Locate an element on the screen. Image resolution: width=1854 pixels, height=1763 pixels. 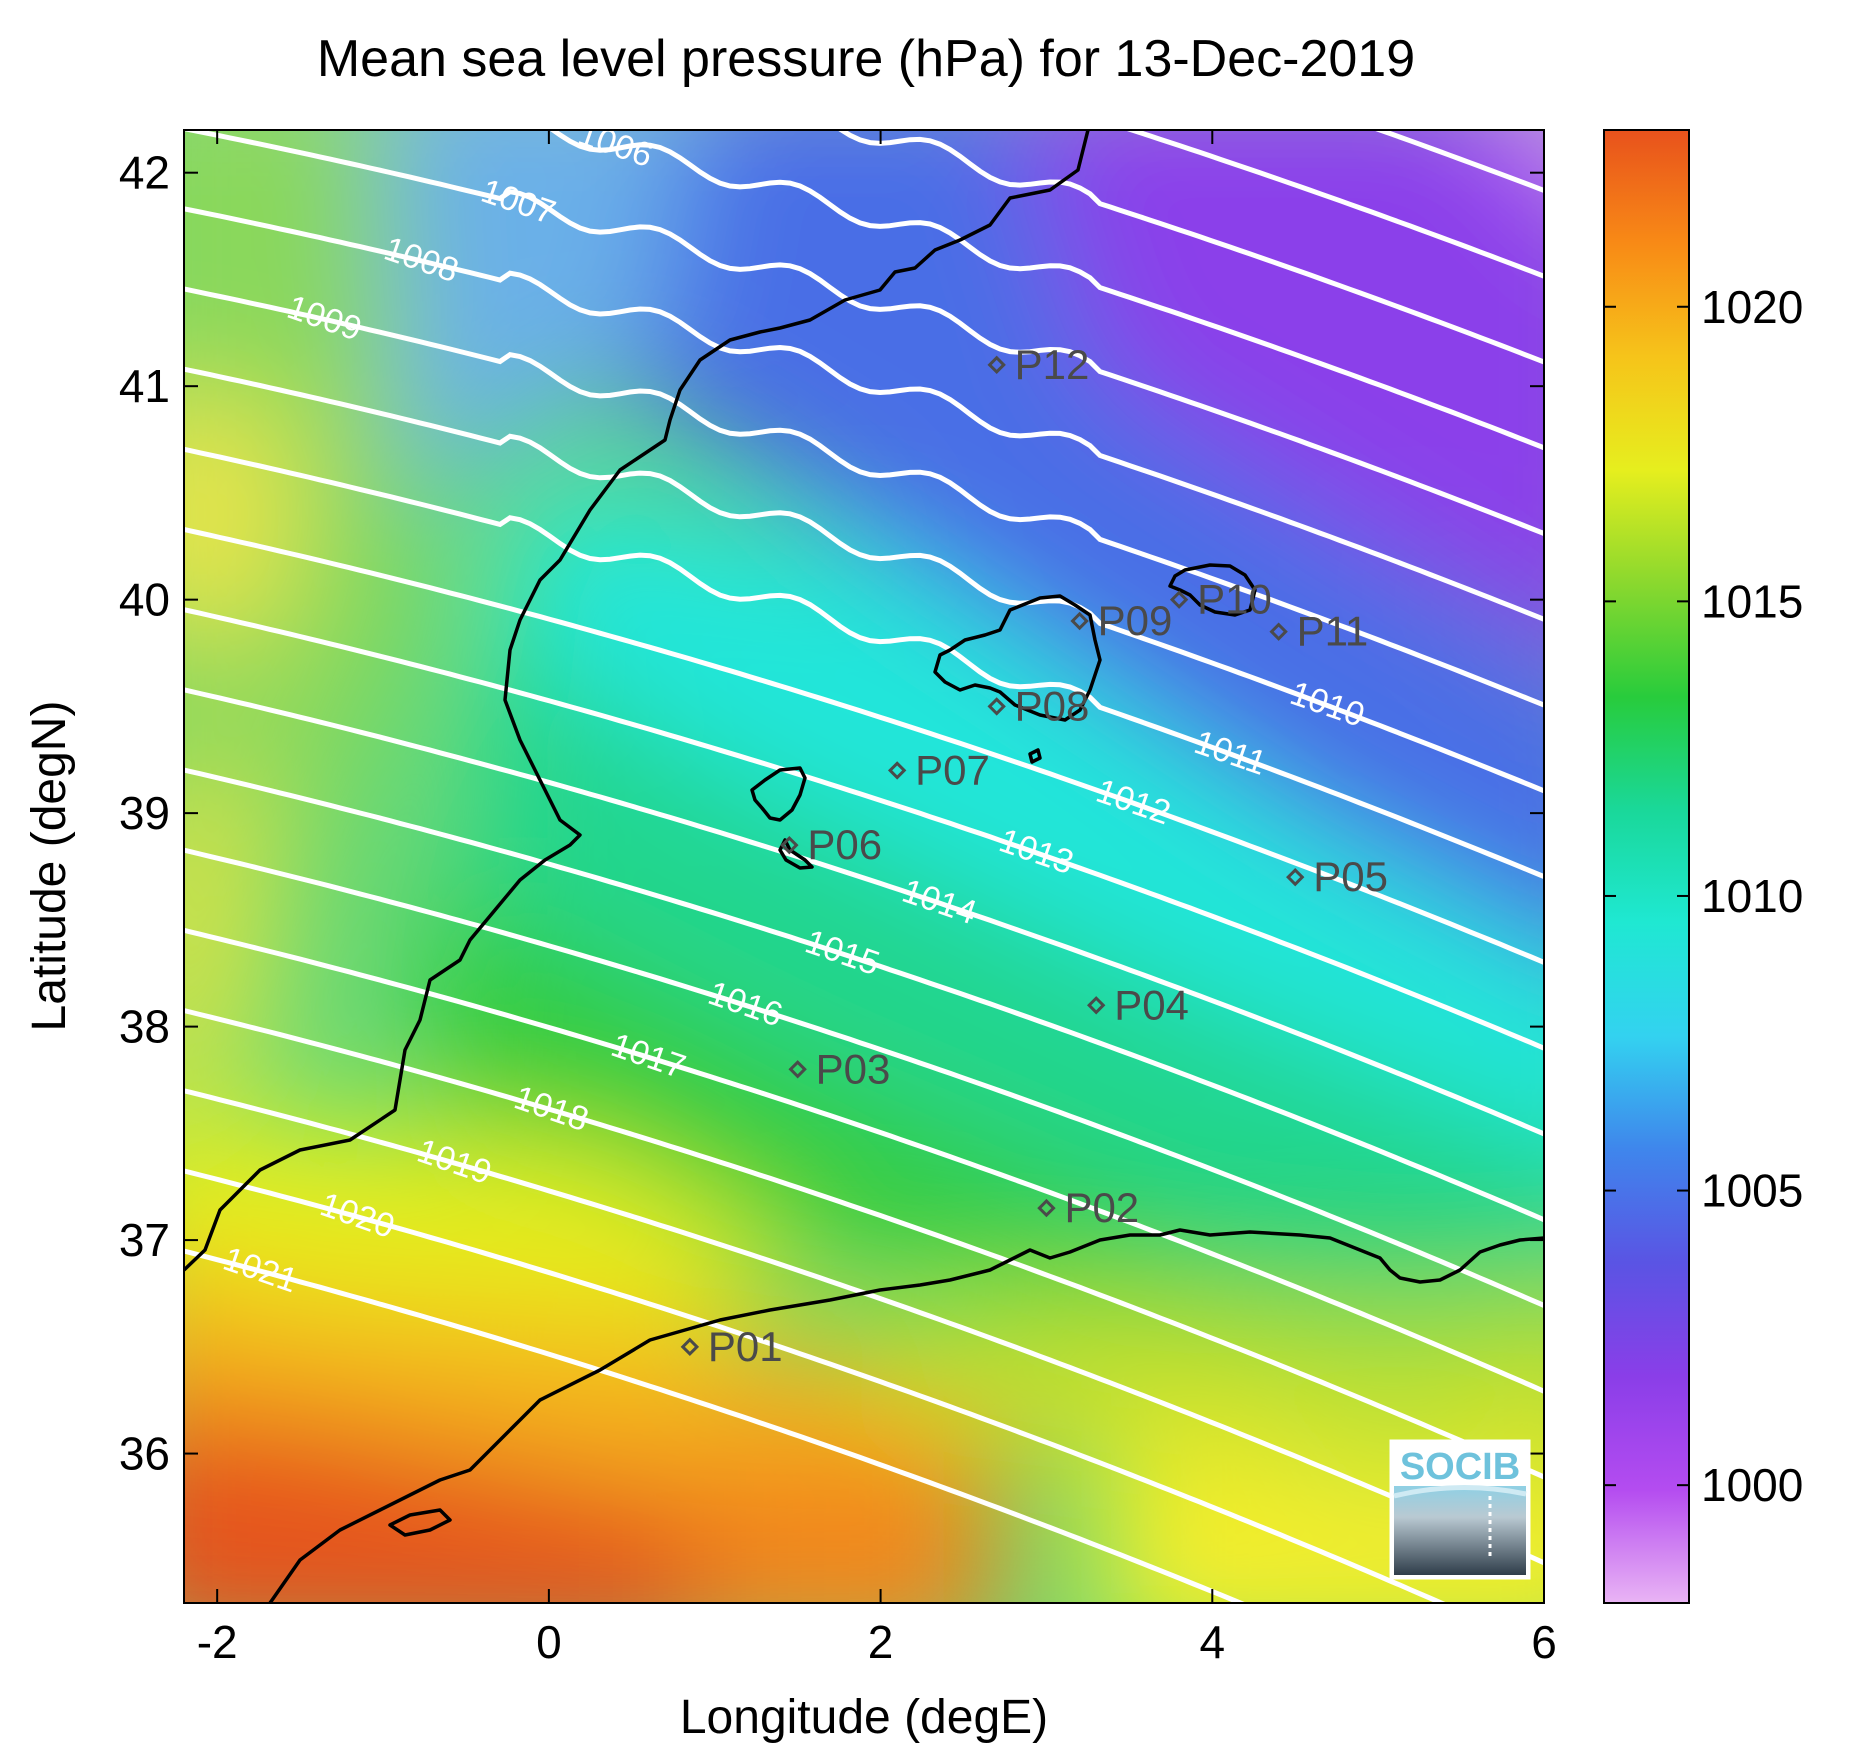
y-tick-label: 40 is located at coordinates (144, 600).